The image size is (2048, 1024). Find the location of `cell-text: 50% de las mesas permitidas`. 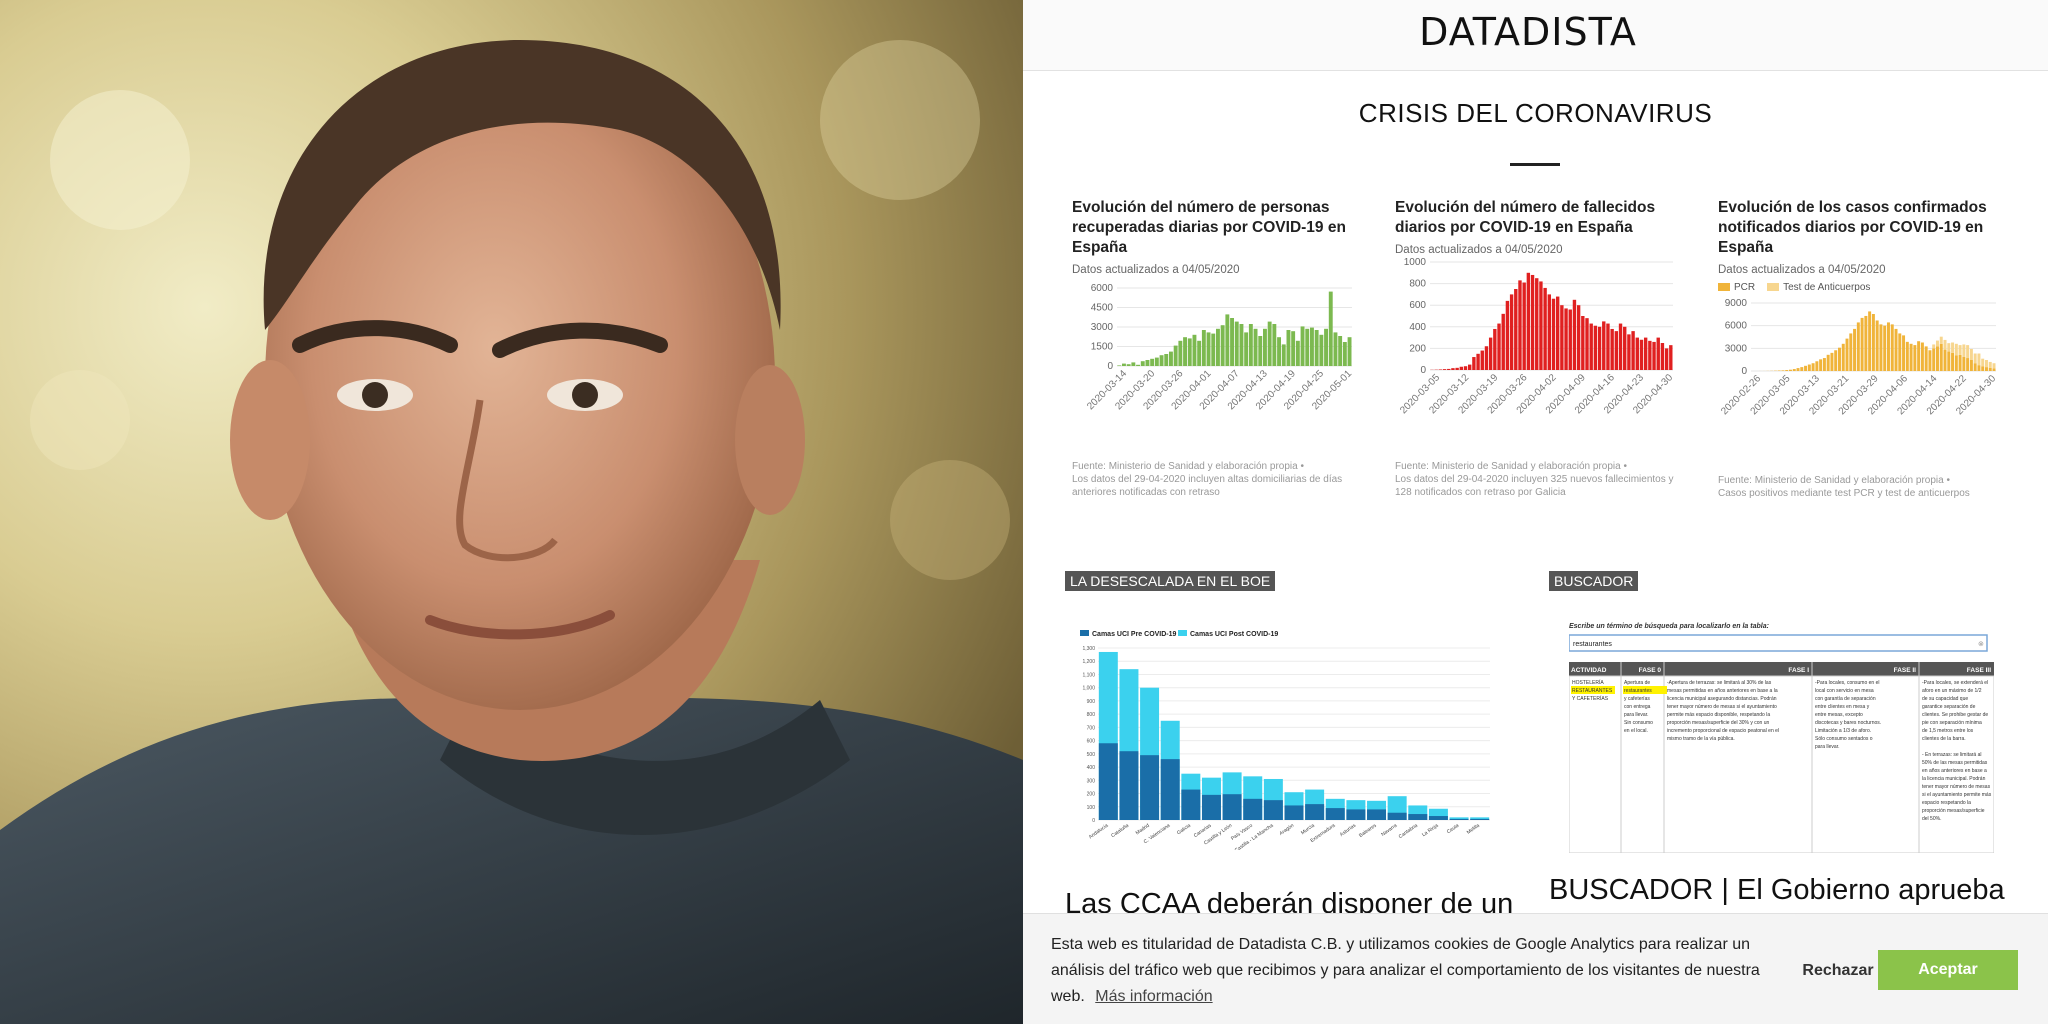

cell-text: 50% de las mesas permitidas is located at coordinates (1955, 763).